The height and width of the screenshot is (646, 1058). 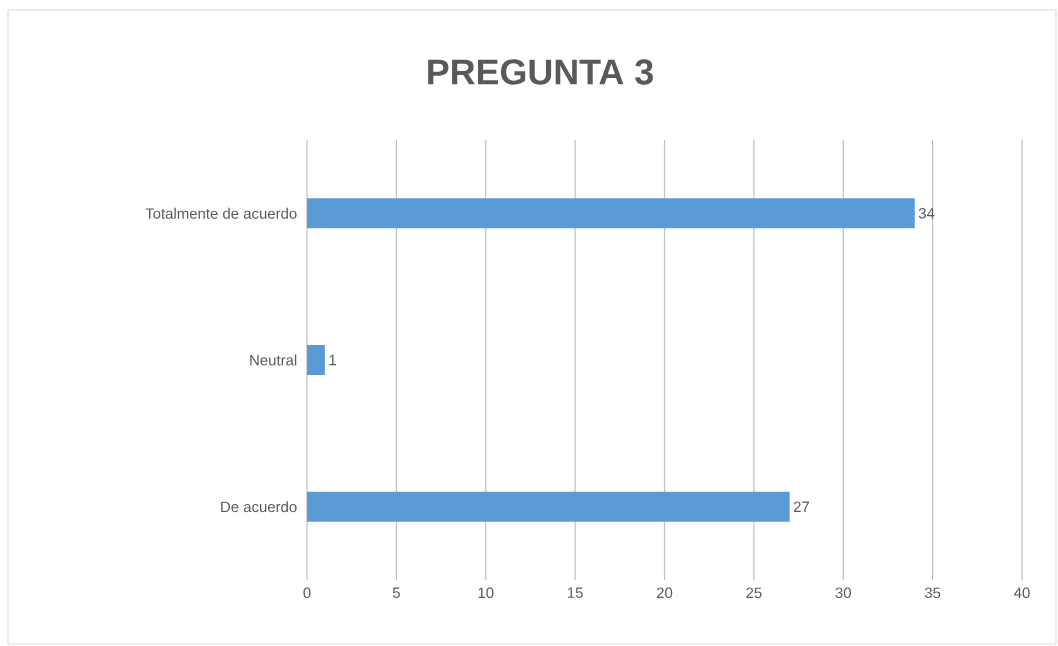 I want to click on x-tick-label: 40, so click(x=1022, y=593).